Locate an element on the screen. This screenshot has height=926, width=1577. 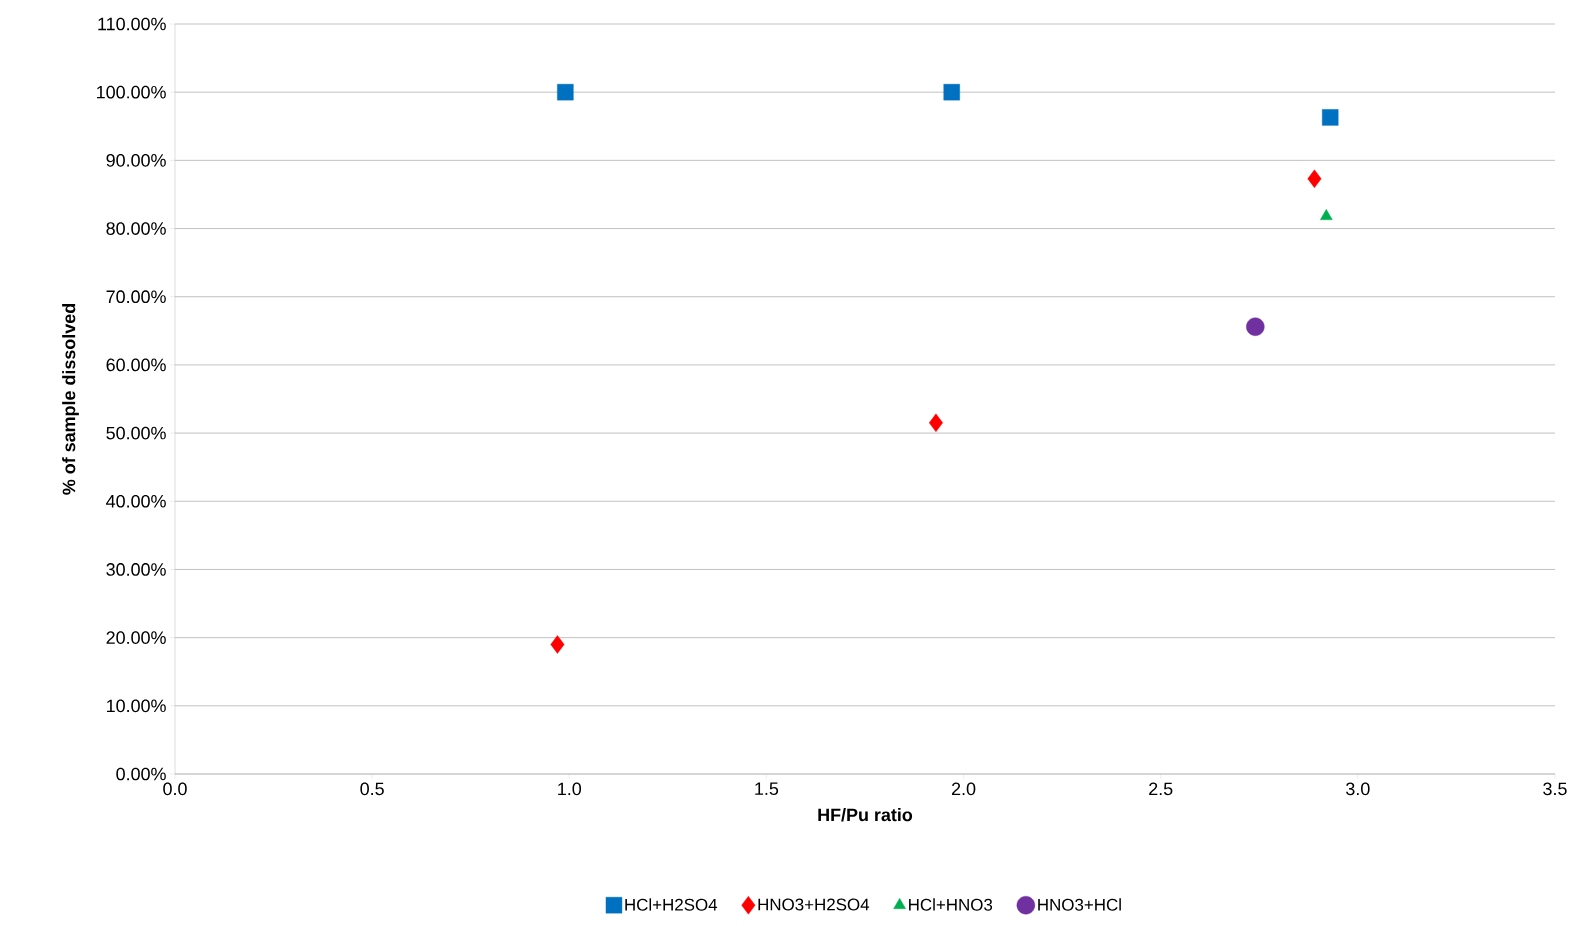
y-tick-label: 60.00% is located at coordinates (136, 365).